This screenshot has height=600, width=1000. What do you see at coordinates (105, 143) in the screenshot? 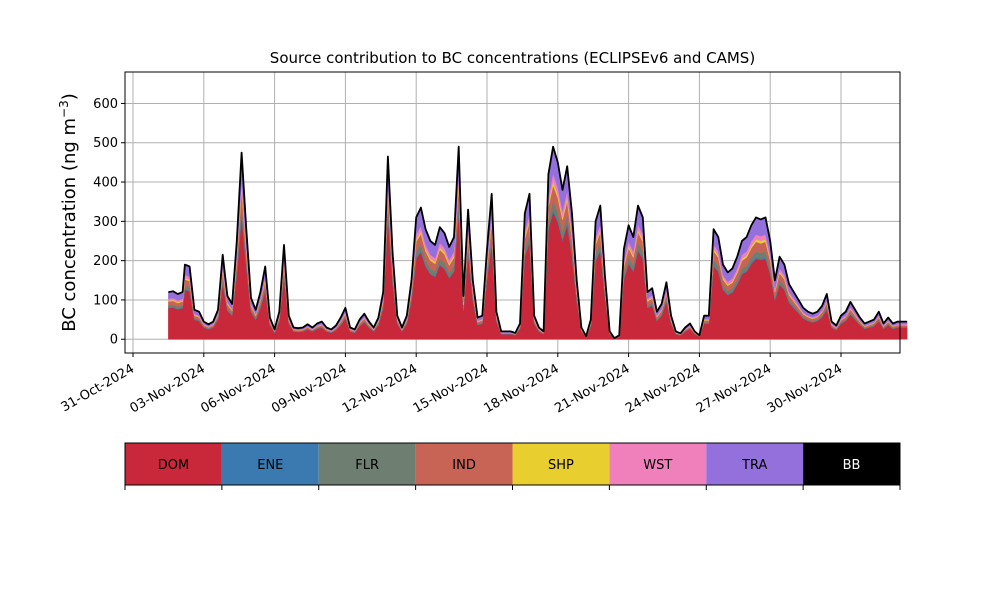
I see `y-tick-label: 500` at bounding box center [105, 143].